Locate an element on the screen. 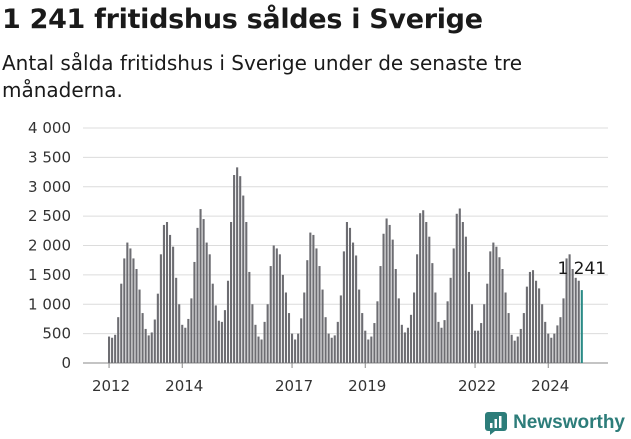  bar-highlighted is located at coordinates (581, 326).